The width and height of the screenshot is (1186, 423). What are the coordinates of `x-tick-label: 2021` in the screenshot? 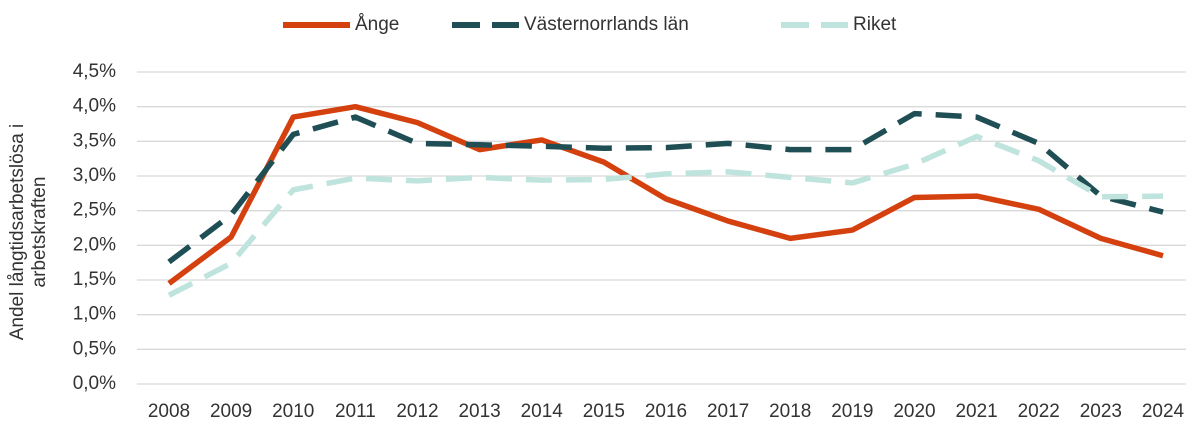 It's located at (976, 411).